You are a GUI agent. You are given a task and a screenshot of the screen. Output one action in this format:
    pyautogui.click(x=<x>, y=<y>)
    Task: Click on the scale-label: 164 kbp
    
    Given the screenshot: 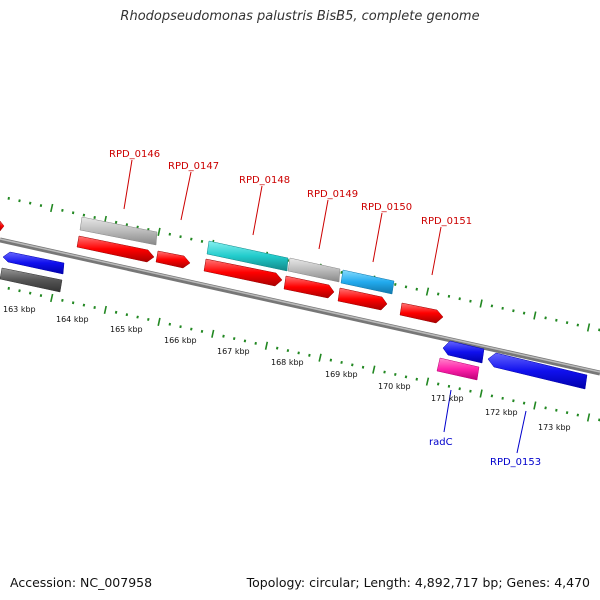 What is the action you would take?
    pyautogui.click(x=72, y=319)
    